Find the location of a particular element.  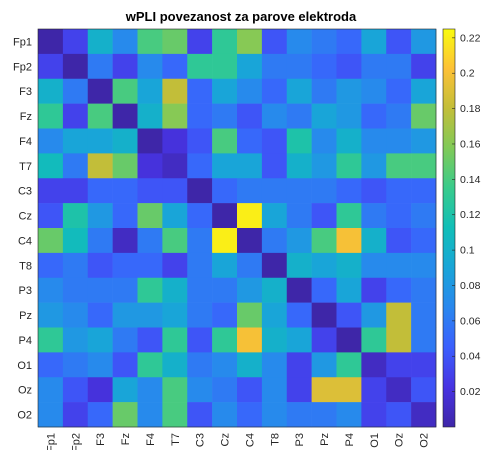

x-tick-label: T8 is located at coordinates (275, 439).